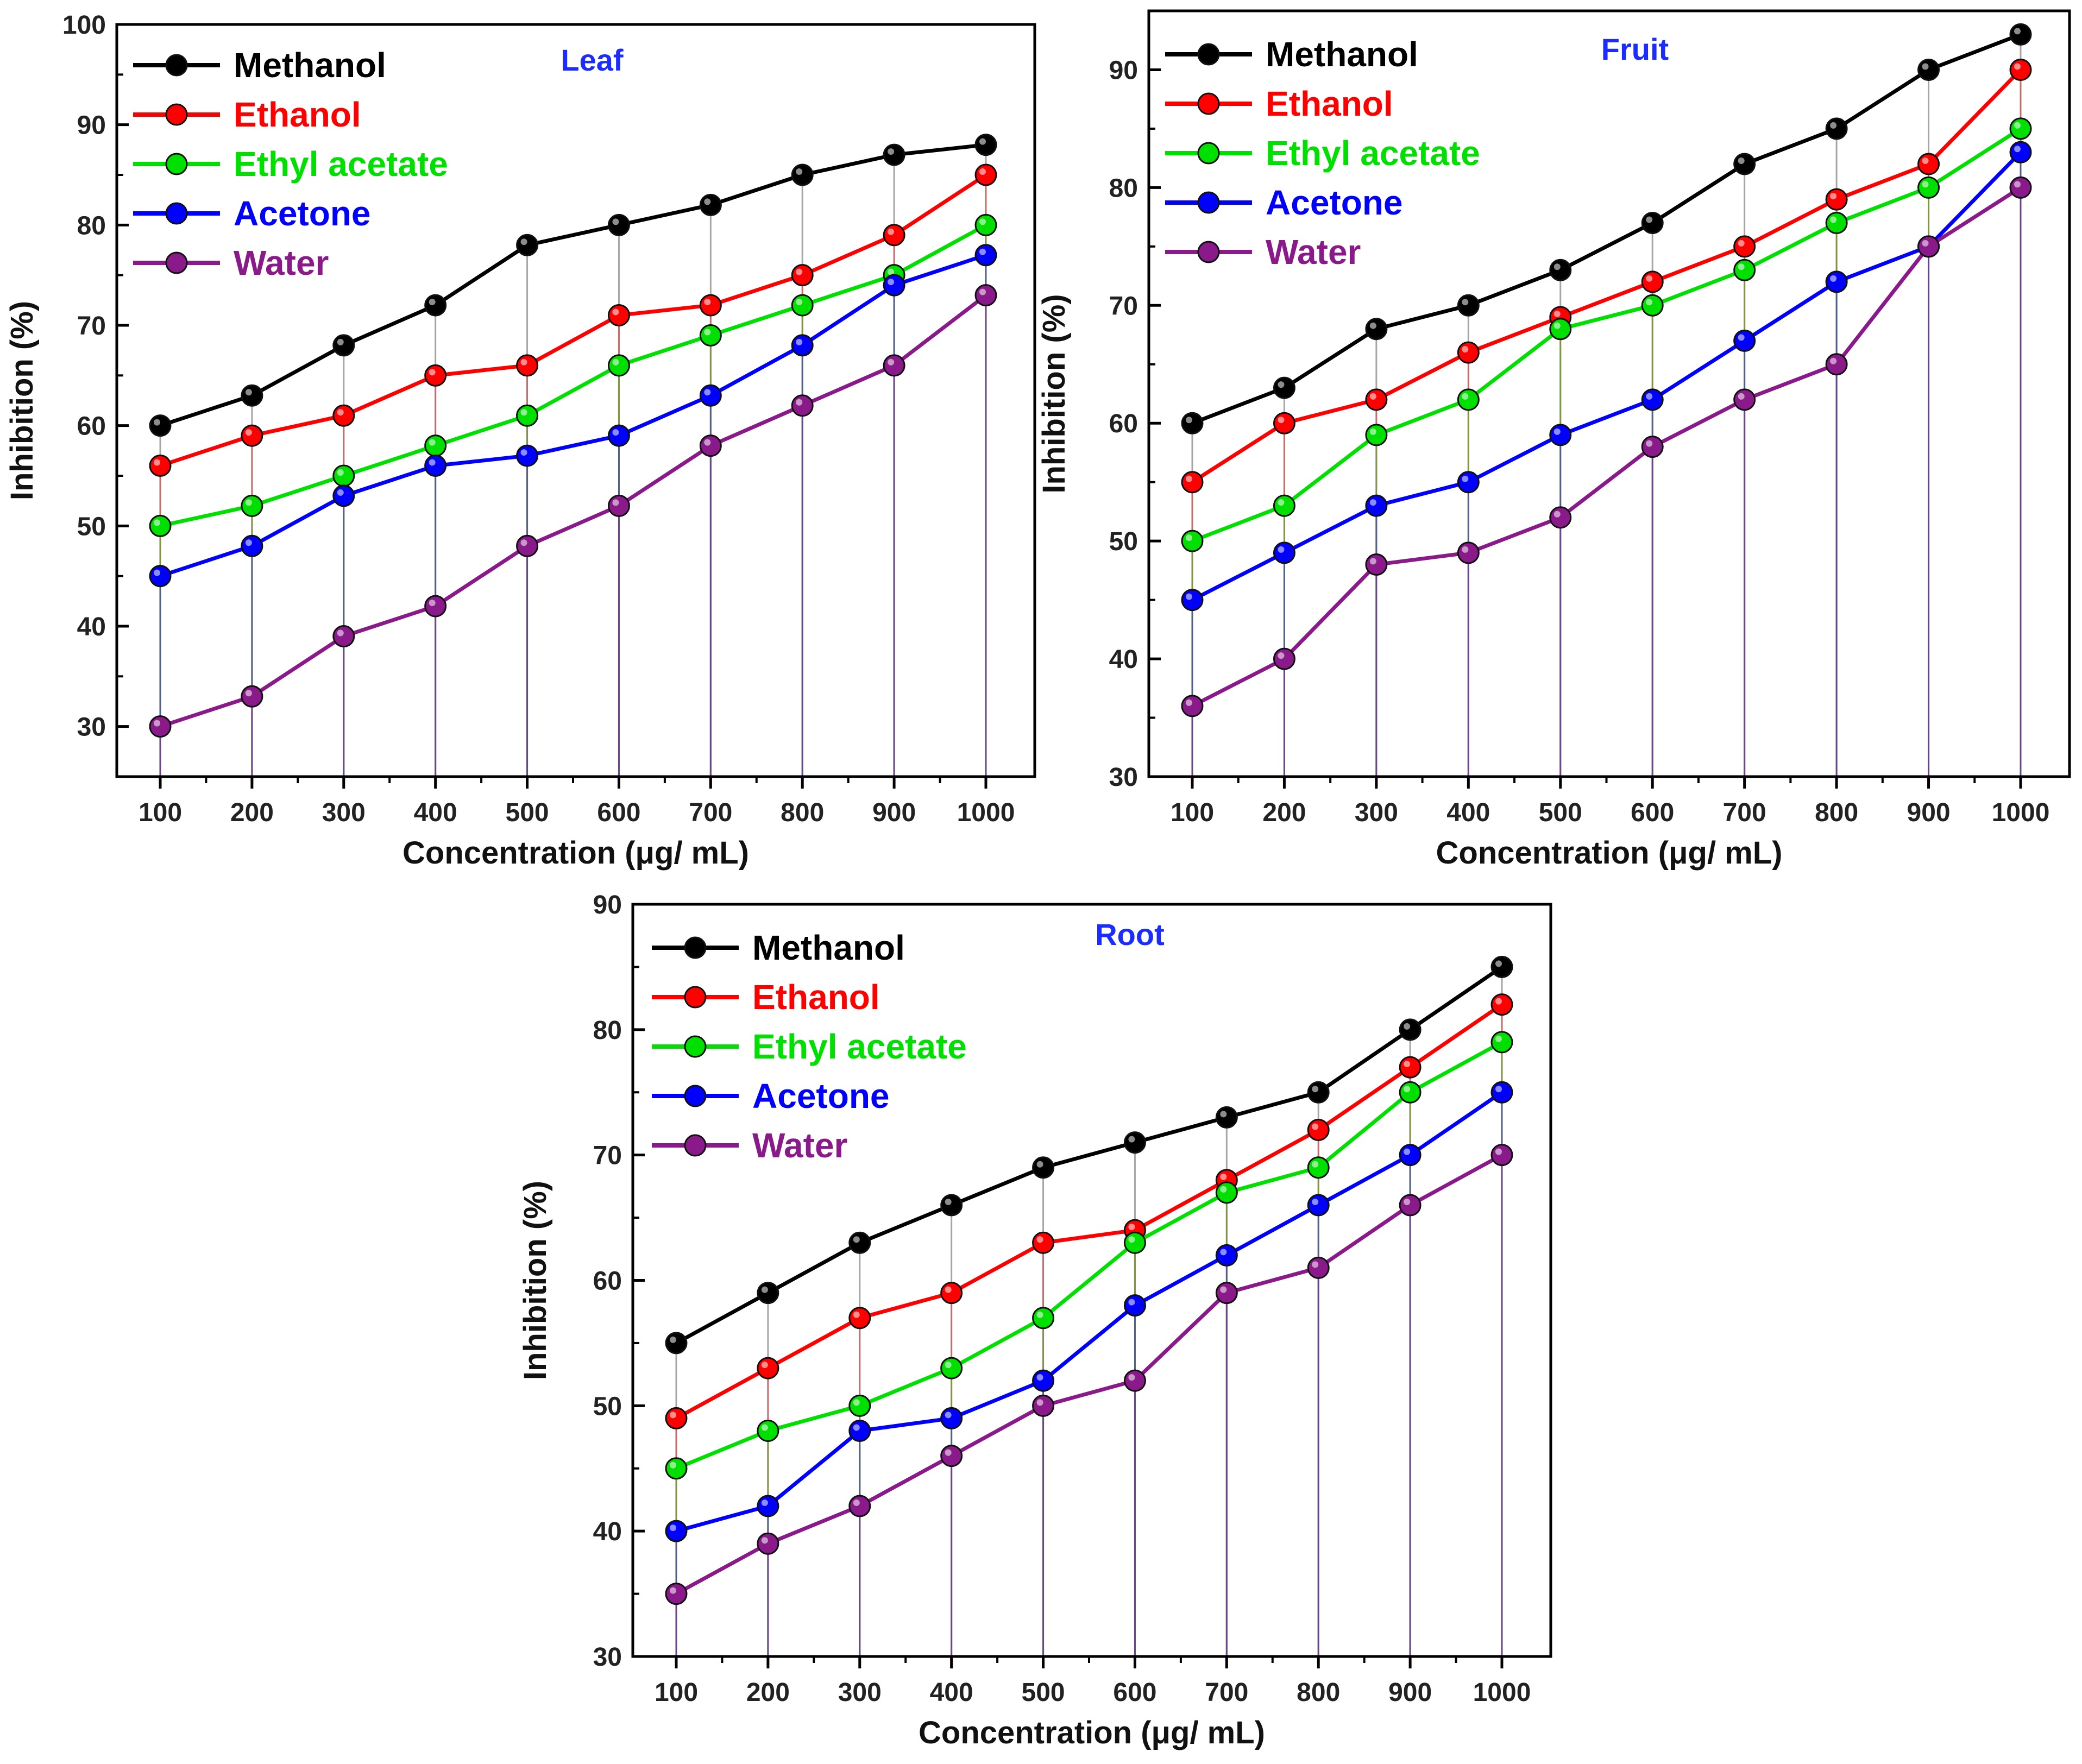 The image size is (2082, 1764). What do you see at coordinates (1560, 812) in the screenshot?
I see `x-tick-label: 500` at bounding box center [1560, 812].